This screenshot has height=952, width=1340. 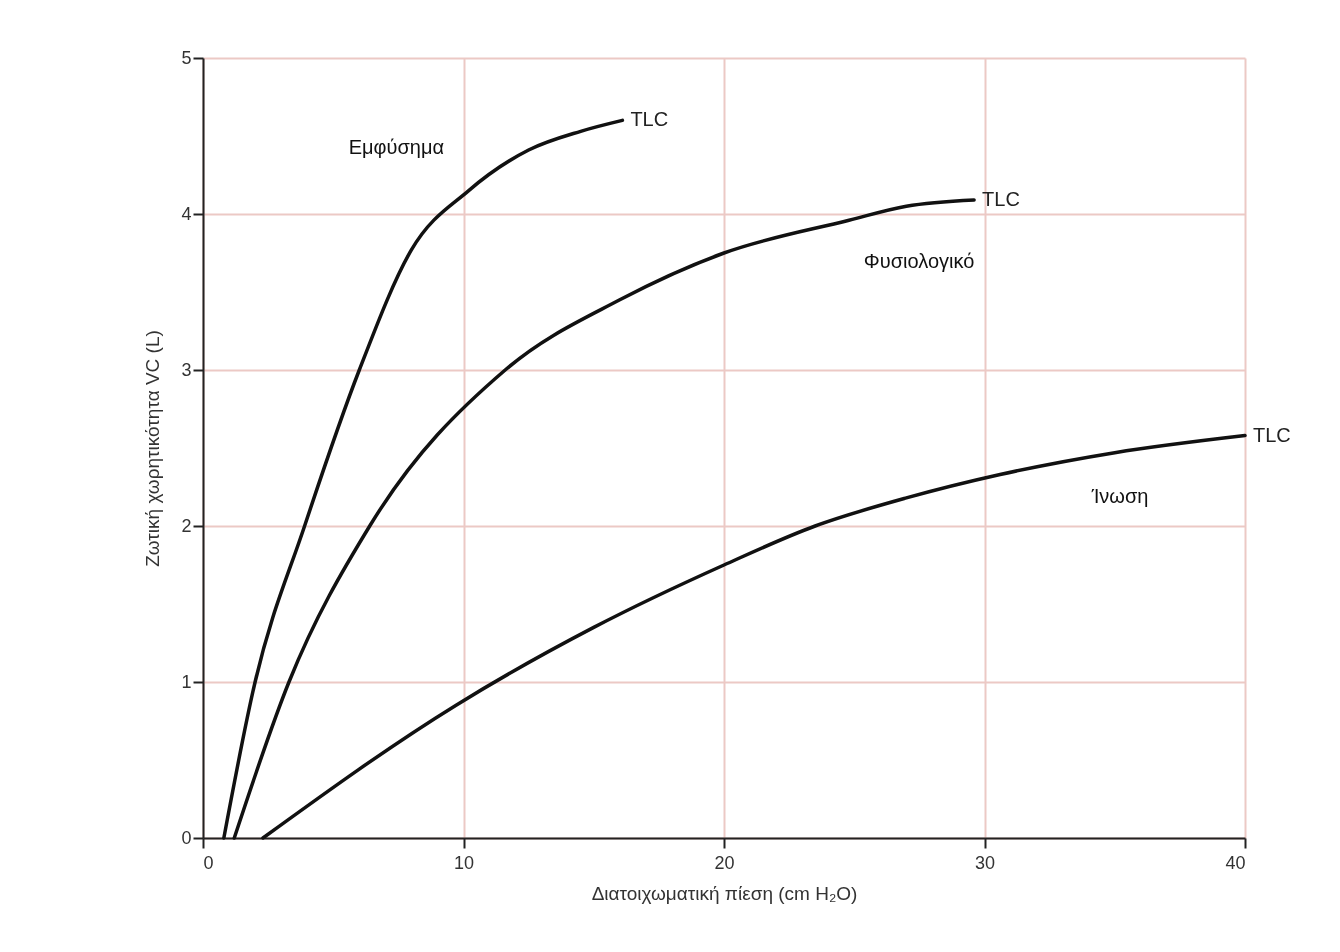 I want to click on x-tick-label: 40, so click(x=1235, y=862).